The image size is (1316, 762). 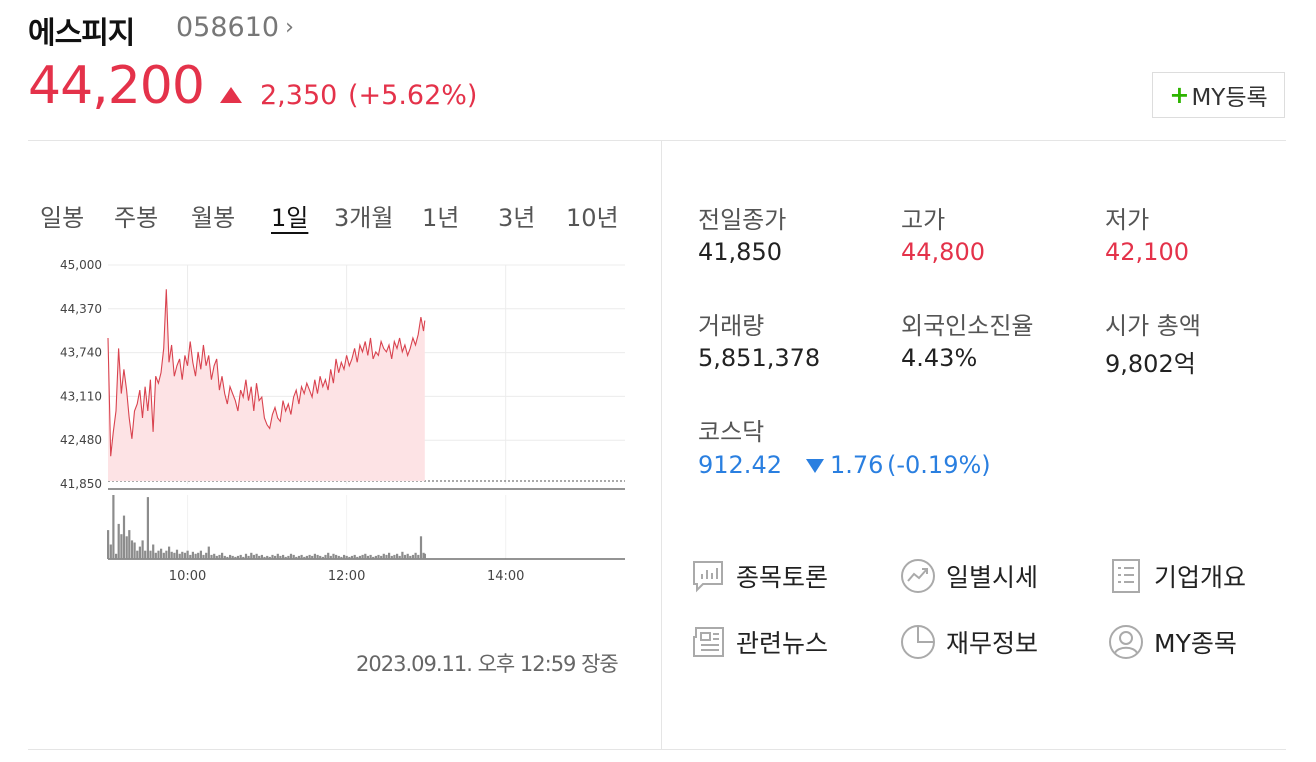 What do you see at coordinates (918, 576) in the screenshot?
I see `trend-circle-icon` at bounding box center [918, 576].